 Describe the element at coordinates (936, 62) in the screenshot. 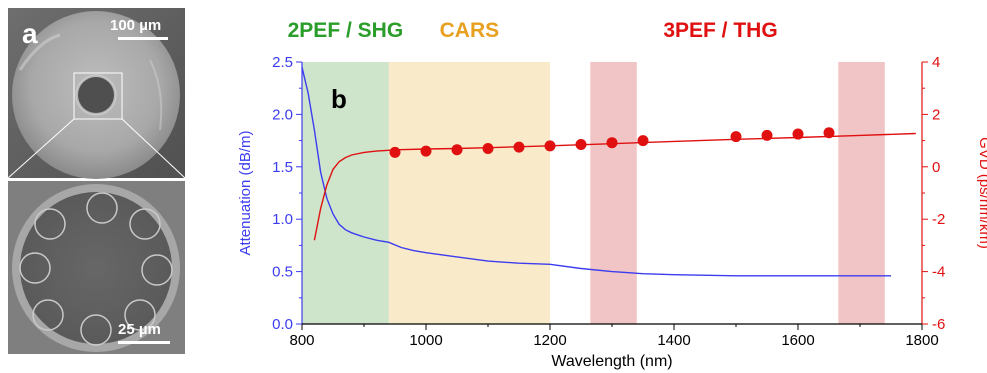

I see `right-tick-label: 4` at that location.